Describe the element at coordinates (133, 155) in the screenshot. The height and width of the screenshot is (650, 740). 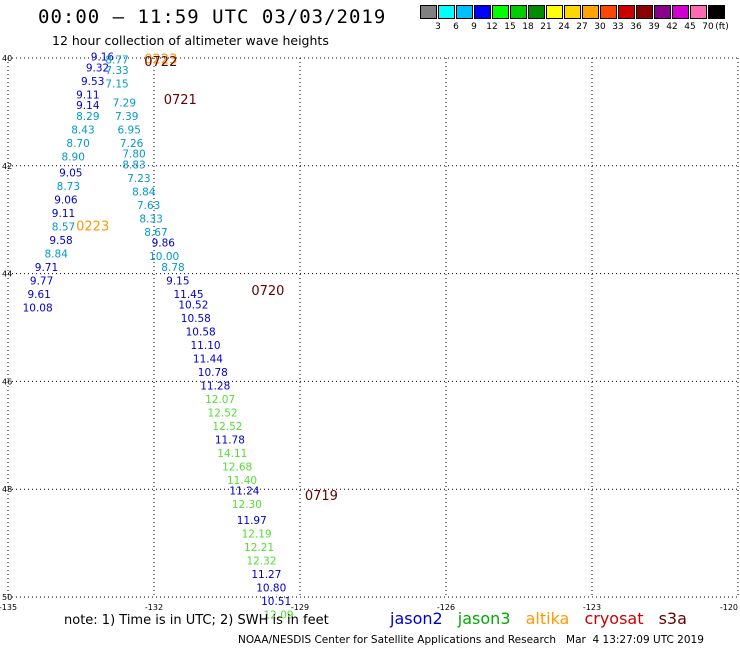
I see `wave-height-value: 7.80` at that location.